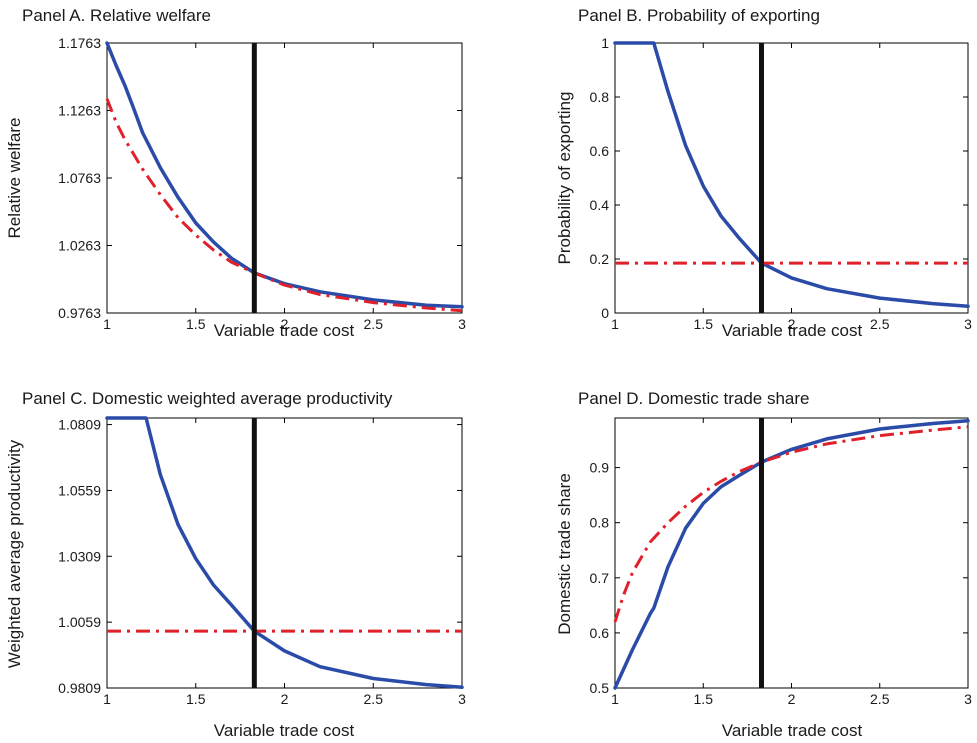 Image resolution: width=977 pixels, height=743 pixels. I want to click on y-tick-label: 1.1763, so click(79, 43).